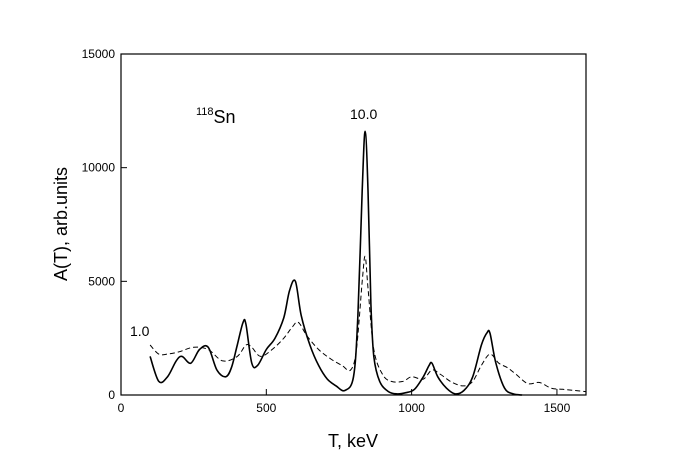 The height and width of the screenshot is (475, 681). I want to click on isotope-symbol: Sn, so click(225, 117).